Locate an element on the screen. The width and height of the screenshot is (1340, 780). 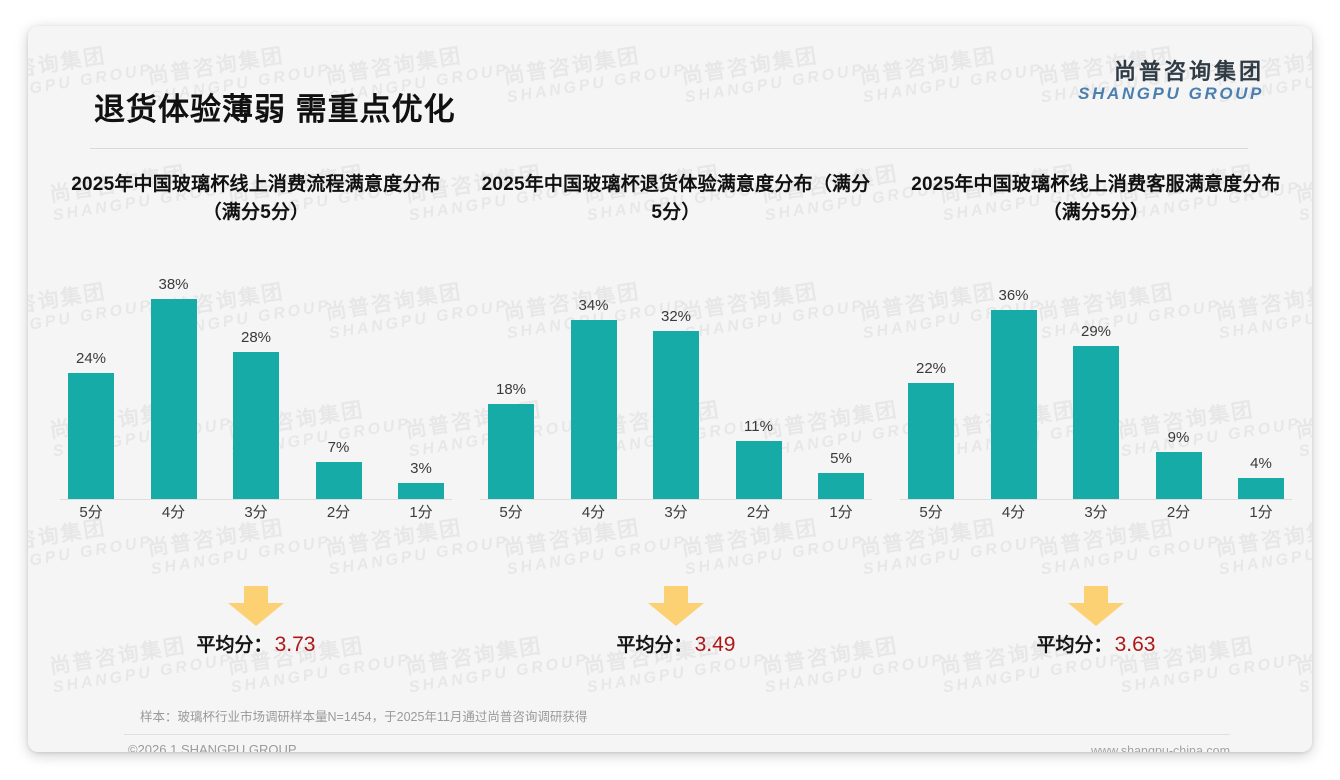
bar-value-label: 38% is located at coordinates (173, 284).